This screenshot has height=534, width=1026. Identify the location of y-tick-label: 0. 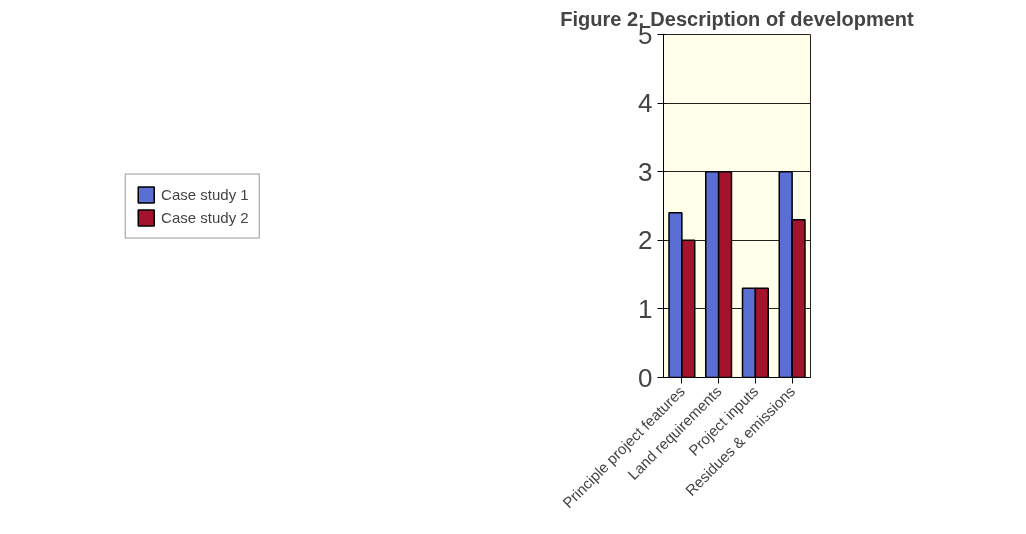
(645, 377).